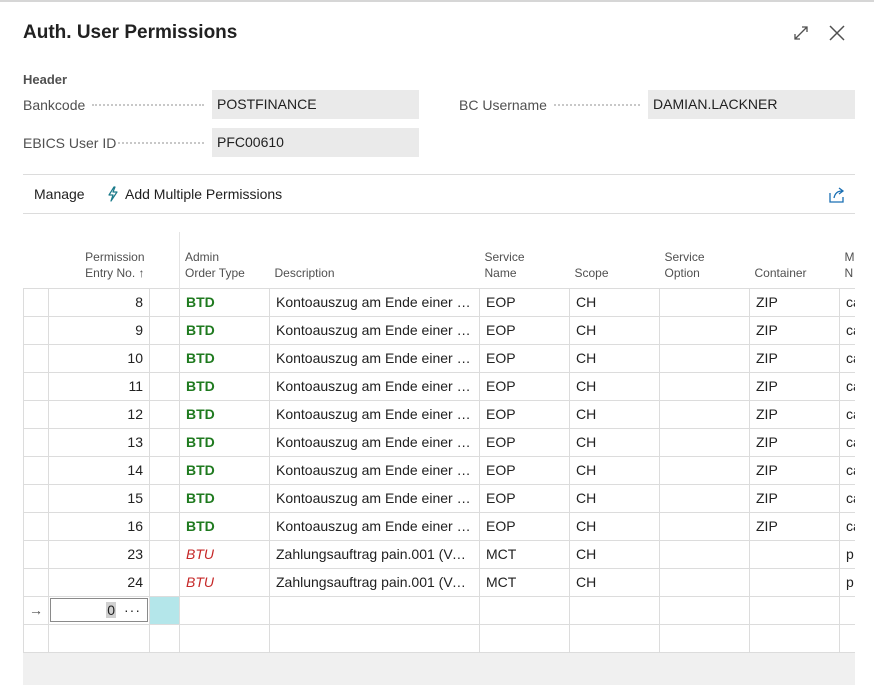 This screenshot has width=874, height=685. What do you see at coordinates (59, 194) in the screenshot?
I see `manage-menu-button: Manage` at bounding box center [59, 194].